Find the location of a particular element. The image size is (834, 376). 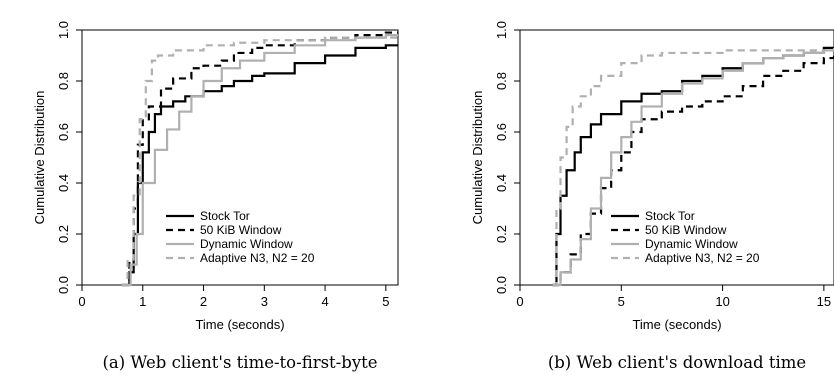

x-tick-label: 15 is located at coordinates (824, 301).